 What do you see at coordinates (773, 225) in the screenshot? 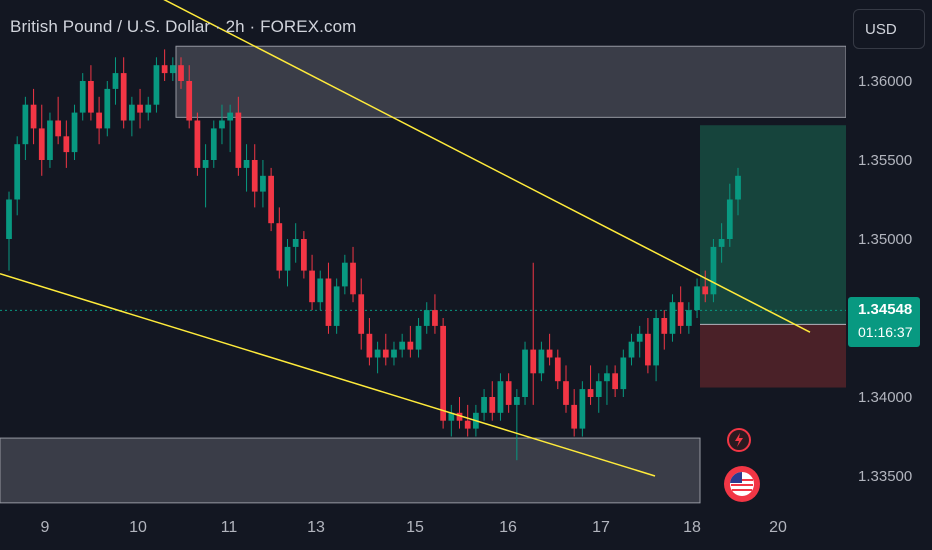
I see `position-target-zone` at bounding box center [773, 225].